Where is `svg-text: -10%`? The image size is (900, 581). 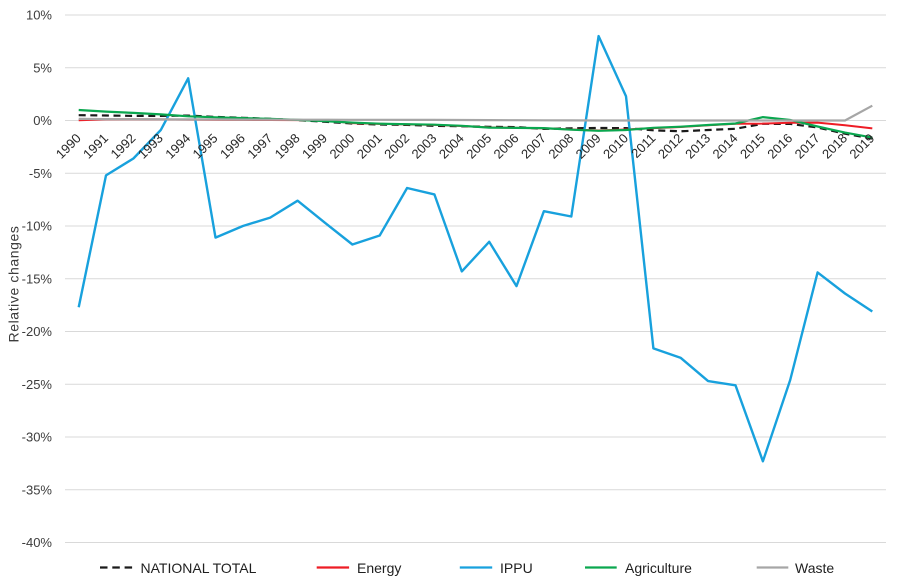
svg-text: -10% is located at coordinates (37, 226).